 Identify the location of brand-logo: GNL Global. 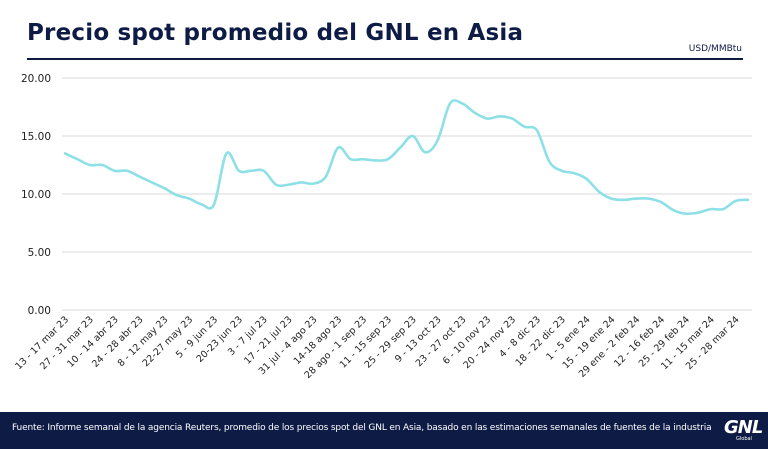
(742, 431).